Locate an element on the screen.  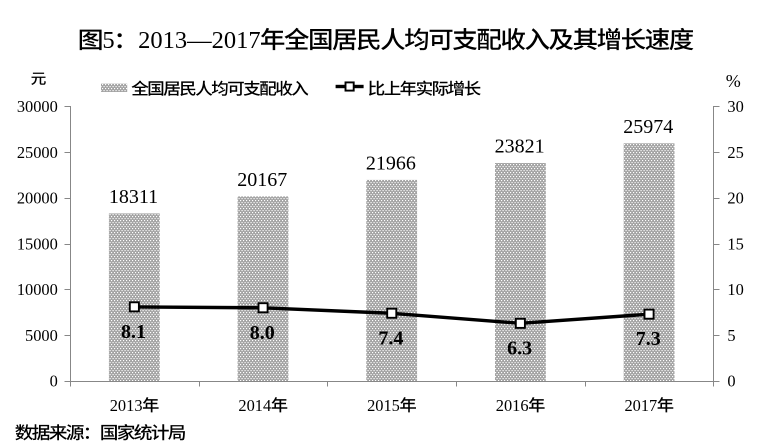
svg-text: 25000 is located at coordinates (37, 152).